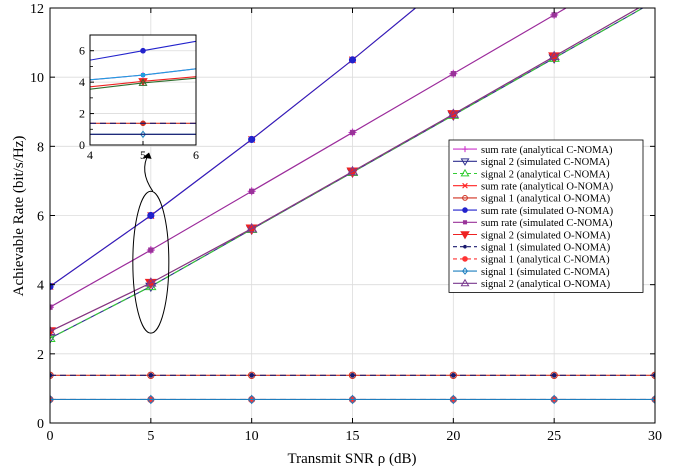  What do you see at coordinates (655, 436) in the screenshot?
I see `x-tick-label: 30` at bounding box center [655, 436].